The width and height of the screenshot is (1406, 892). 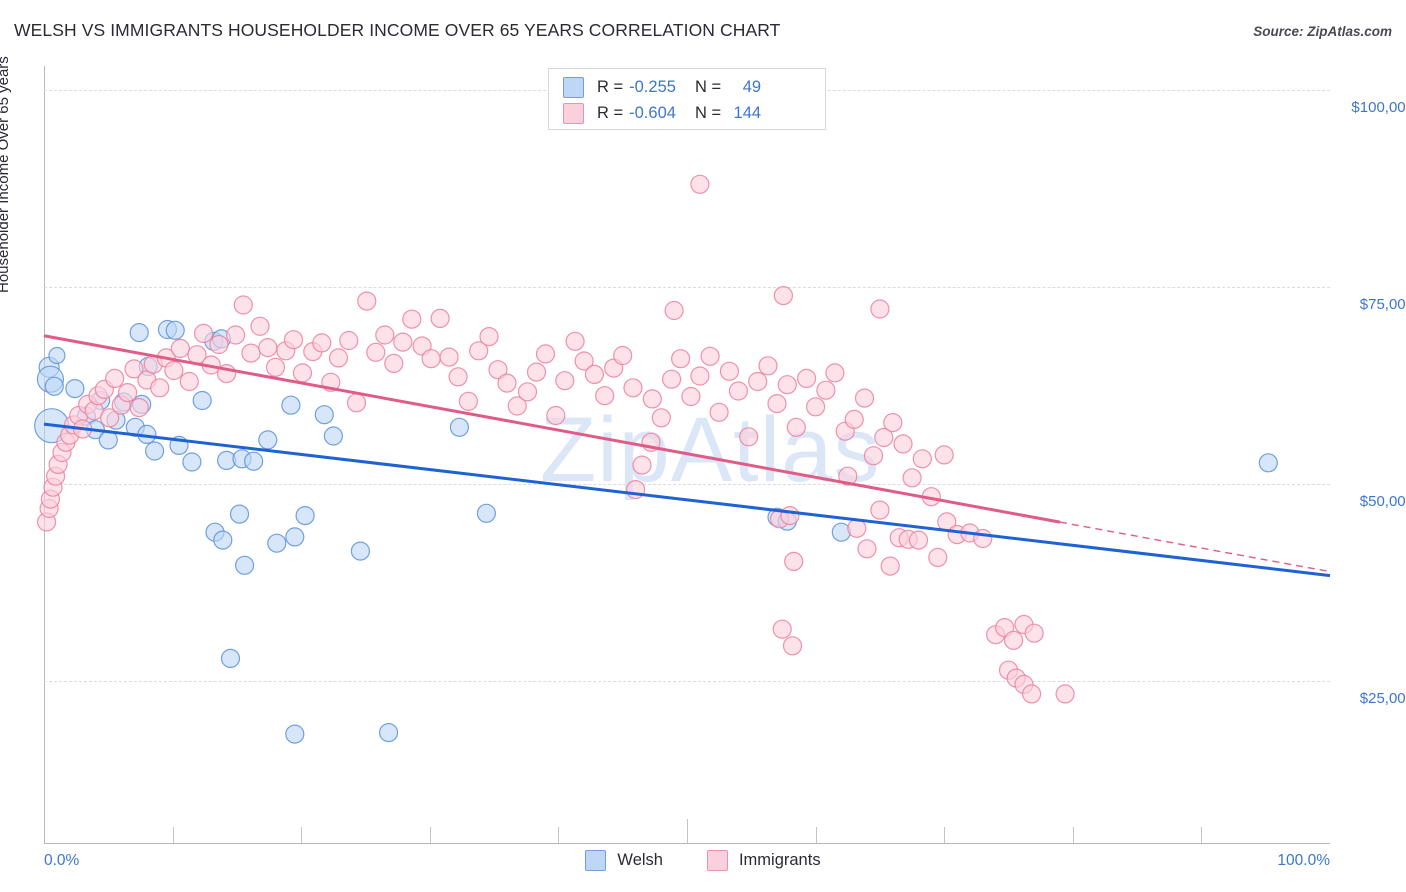 What do you see at coordinates (573, 87) in the screenshot?
I see `legend-swatch-welsh-icon` at bounding box center [573, 87].